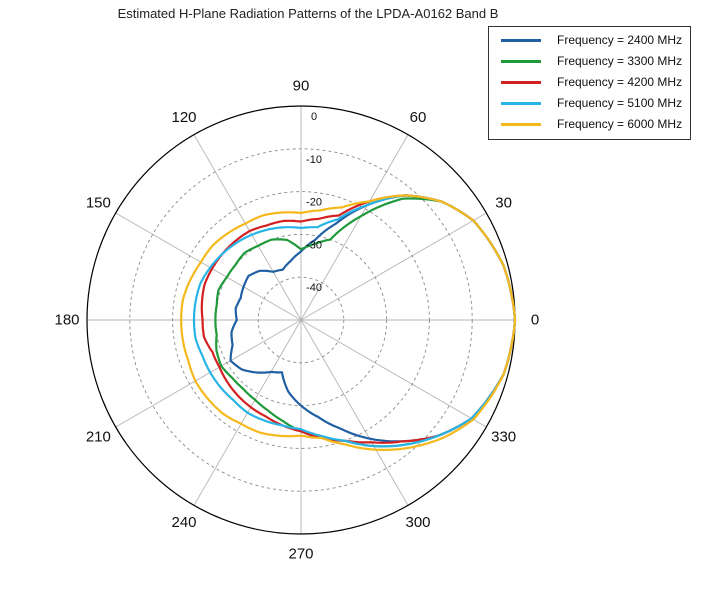 Image resolution: width=703 pixels, height=612 pixels. I want to click on legend-entry: Frequency = 3300 MHz, so click(589, 62).